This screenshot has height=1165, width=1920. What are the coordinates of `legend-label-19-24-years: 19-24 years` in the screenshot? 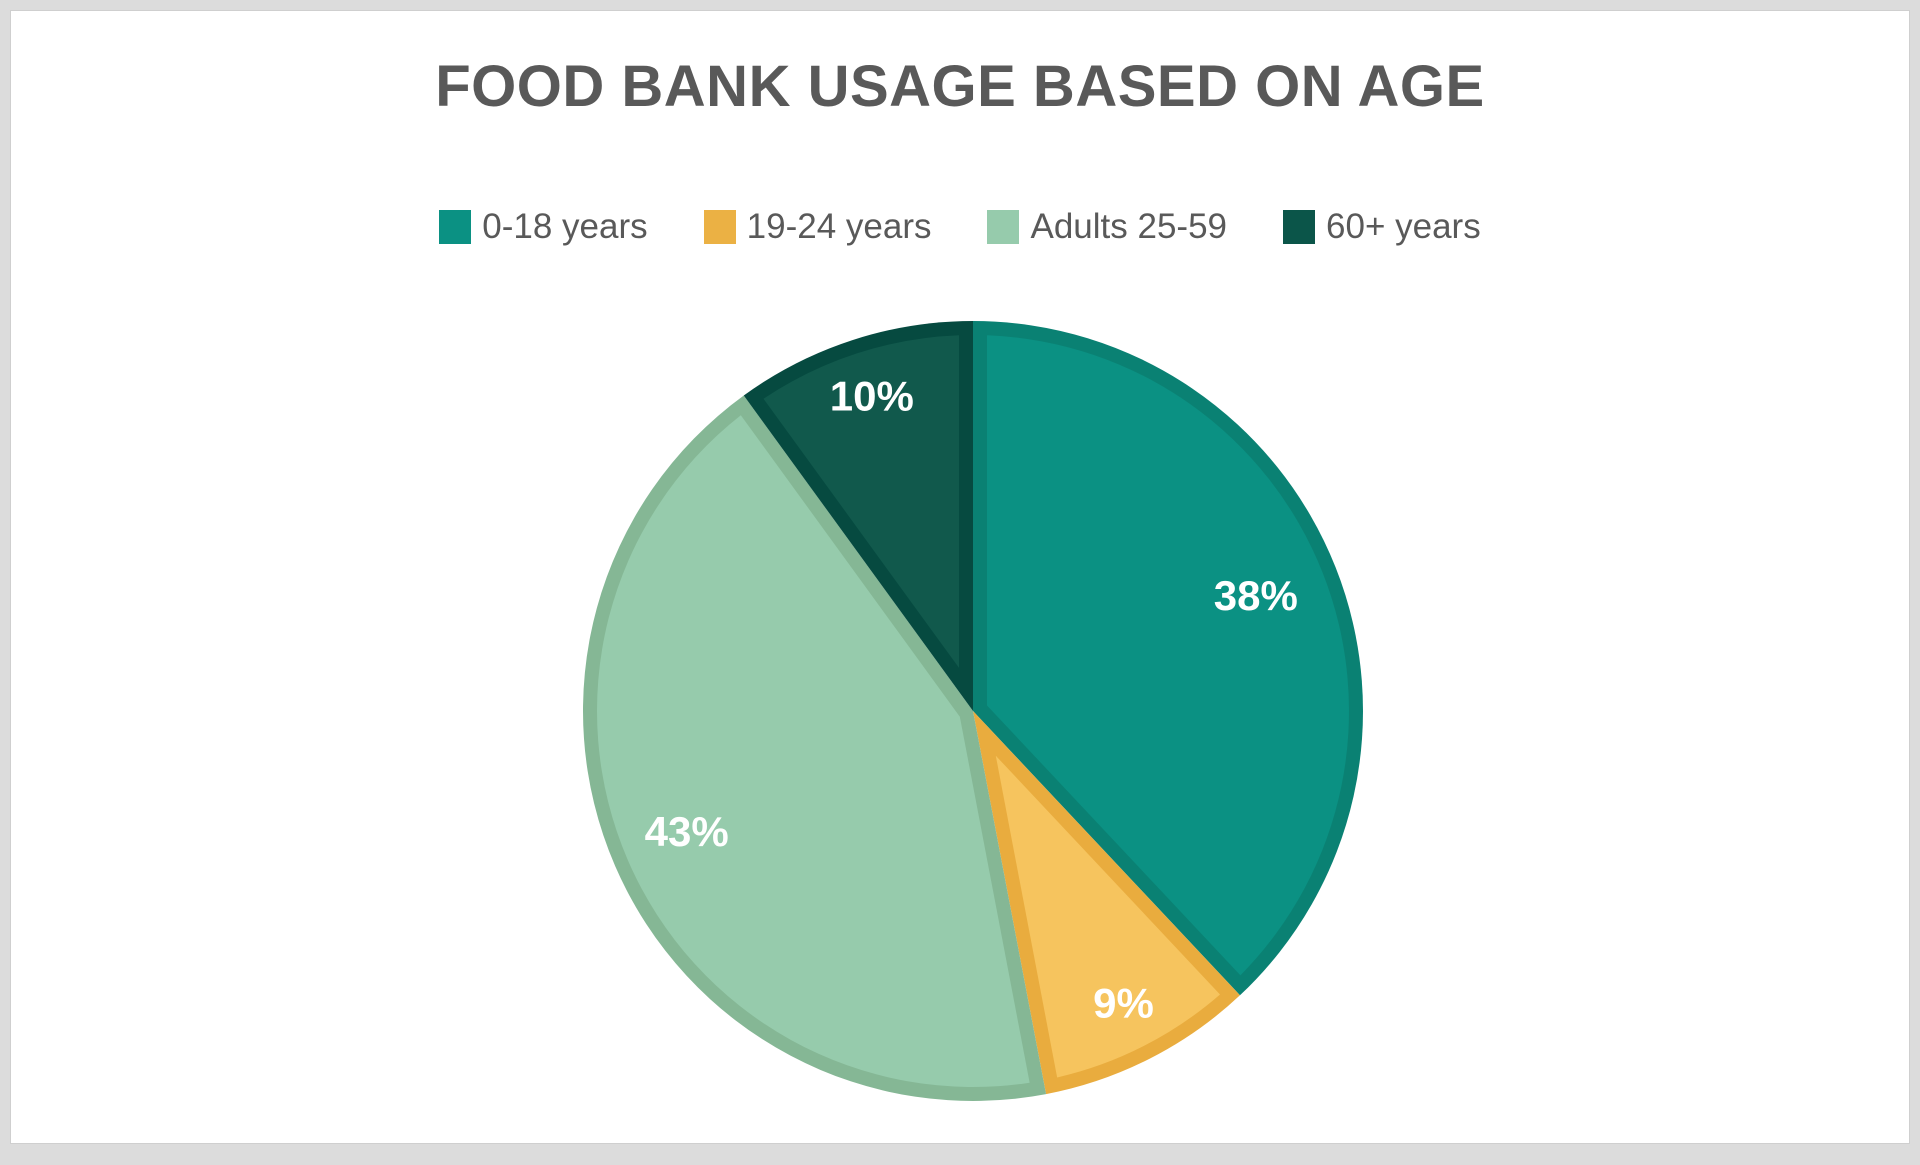 It's located at (839, 226).